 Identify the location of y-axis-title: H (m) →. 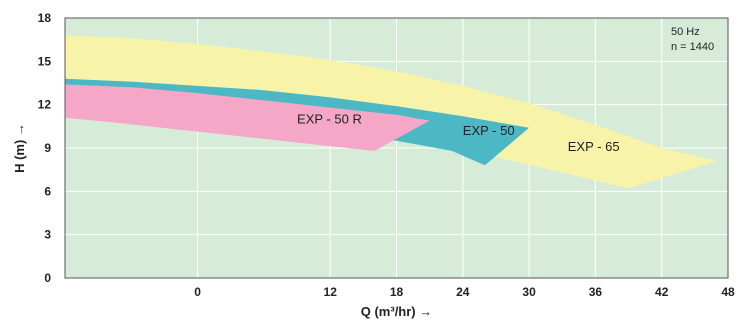
(19, 148).